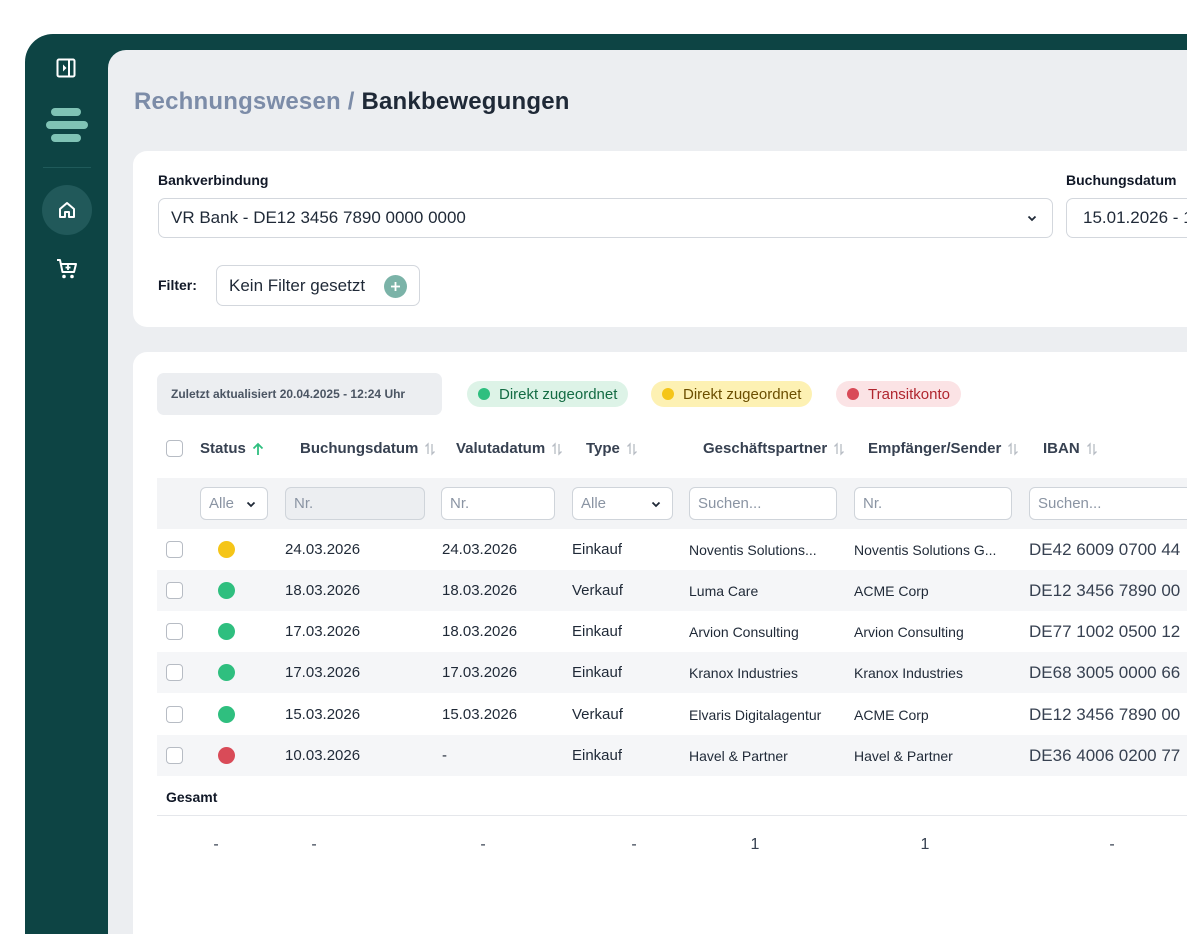 The width and height of the screenshot is (1187, 934). What do you see at coordinates (66, 68) in the screenshot?
I see `collapse-sidebar-icon` at bounding box center [66, 68].